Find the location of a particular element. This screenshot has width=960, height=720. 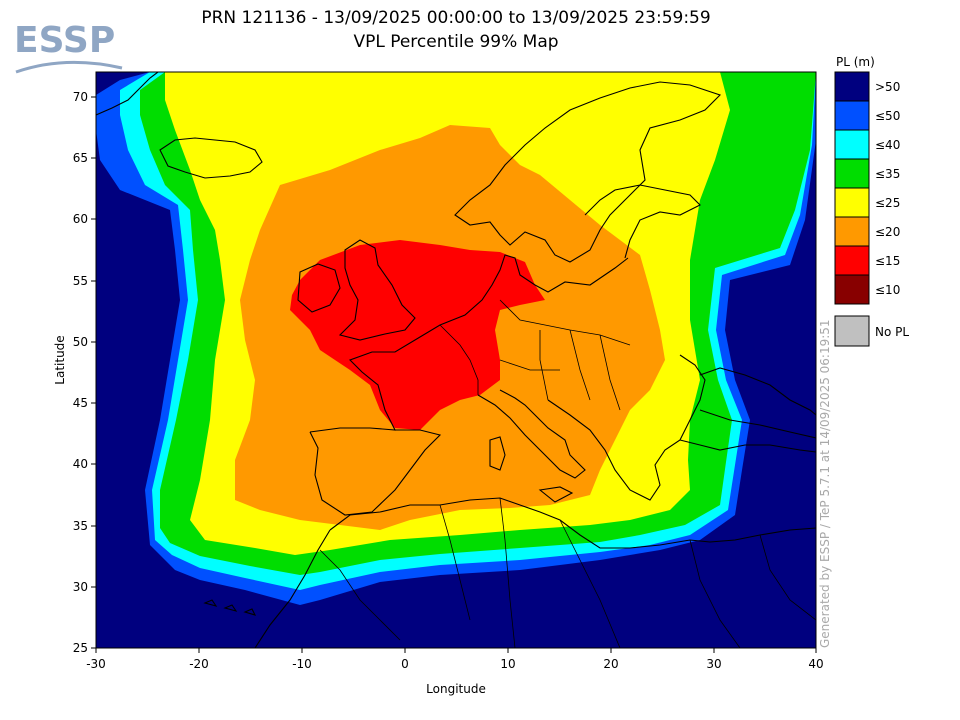

legend-title: PL (m) is located at coordinates (855, 62).